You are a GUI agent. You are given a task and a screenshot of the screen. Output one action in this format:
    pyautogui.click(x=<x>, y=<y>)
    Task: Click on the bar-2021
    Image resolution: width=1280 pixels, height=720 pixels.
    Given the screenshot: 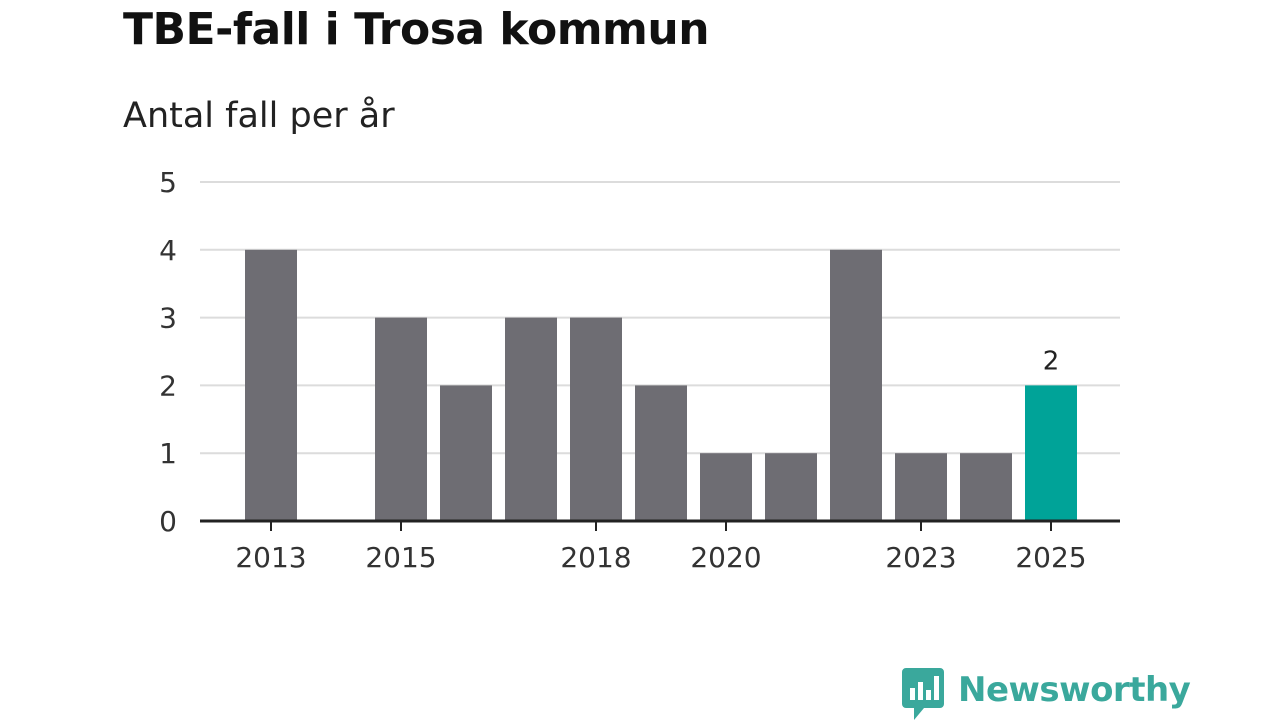 What is the action you would take?
    pyautogui.click(x=791, y=487)
    